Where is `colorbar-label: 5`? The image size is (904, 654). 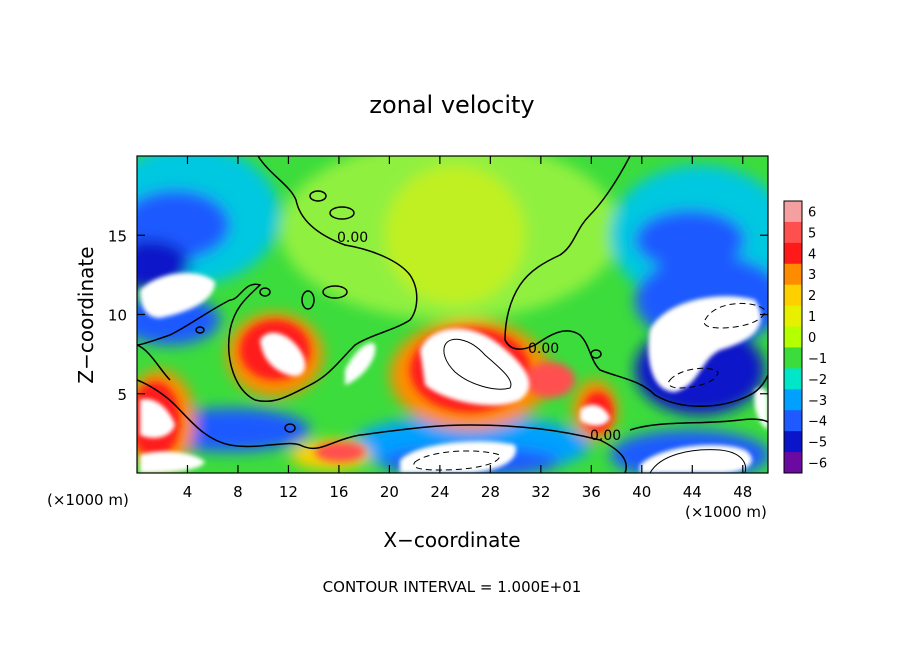
colorbar-label: 5 is located at coordinates (812, 233).